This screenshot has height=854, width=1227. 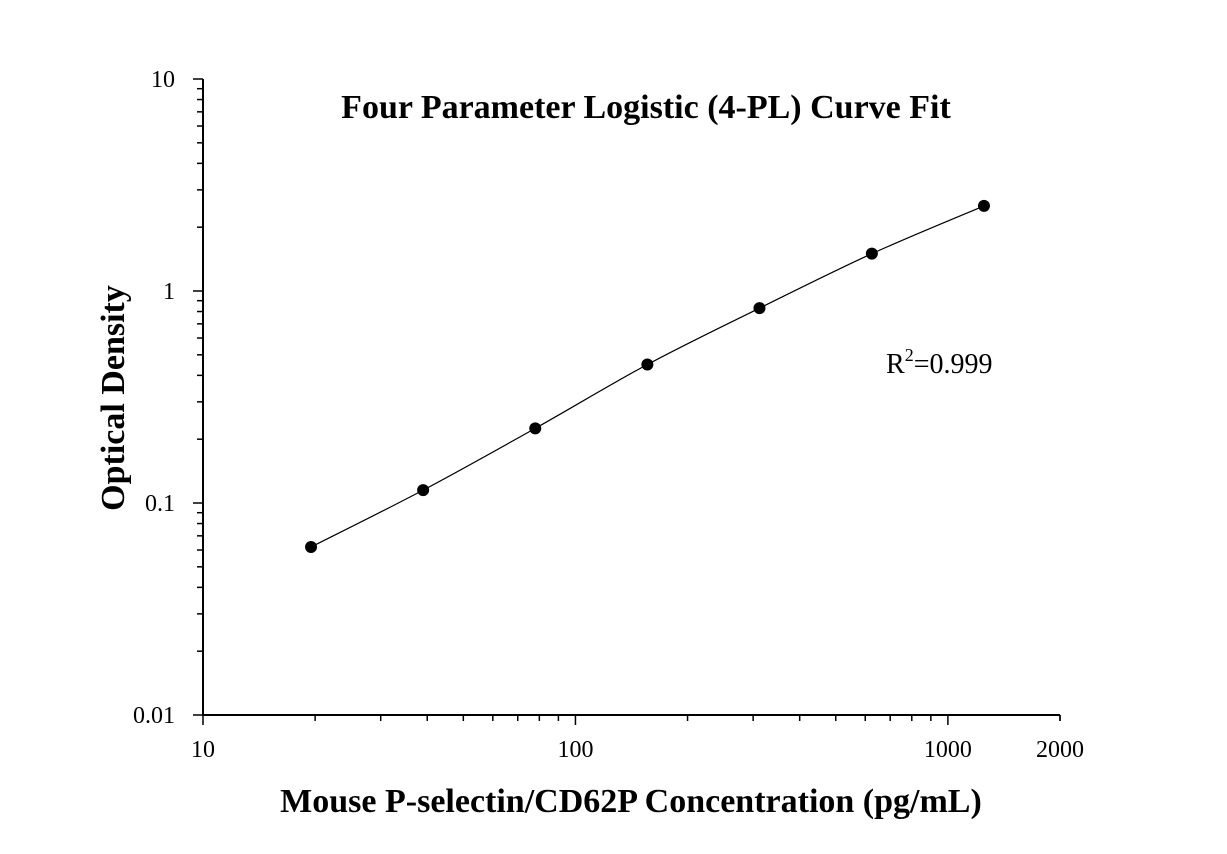 I want to click on x-tick-label: 2000, so click(x=1060, y=750).